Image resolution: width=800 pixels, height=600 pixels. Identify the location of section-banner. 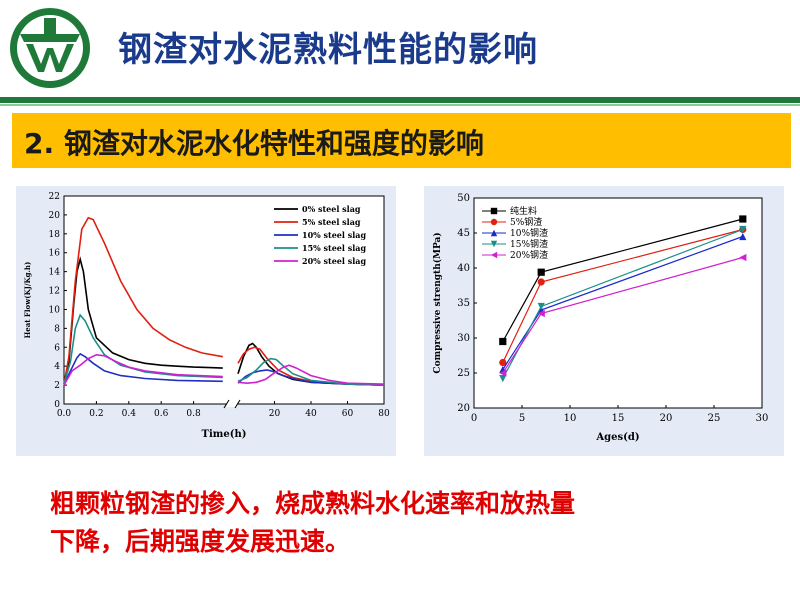
(401, 140).